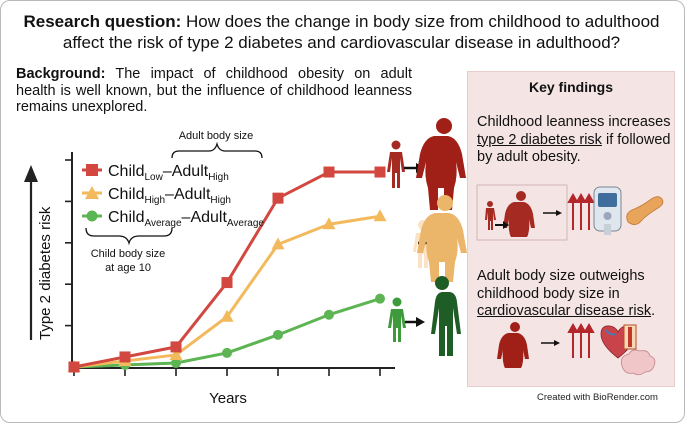  What do you see at coordinates (129, 236) in the screenshot?
I see `child-brace` at bounding box center [129, 236].